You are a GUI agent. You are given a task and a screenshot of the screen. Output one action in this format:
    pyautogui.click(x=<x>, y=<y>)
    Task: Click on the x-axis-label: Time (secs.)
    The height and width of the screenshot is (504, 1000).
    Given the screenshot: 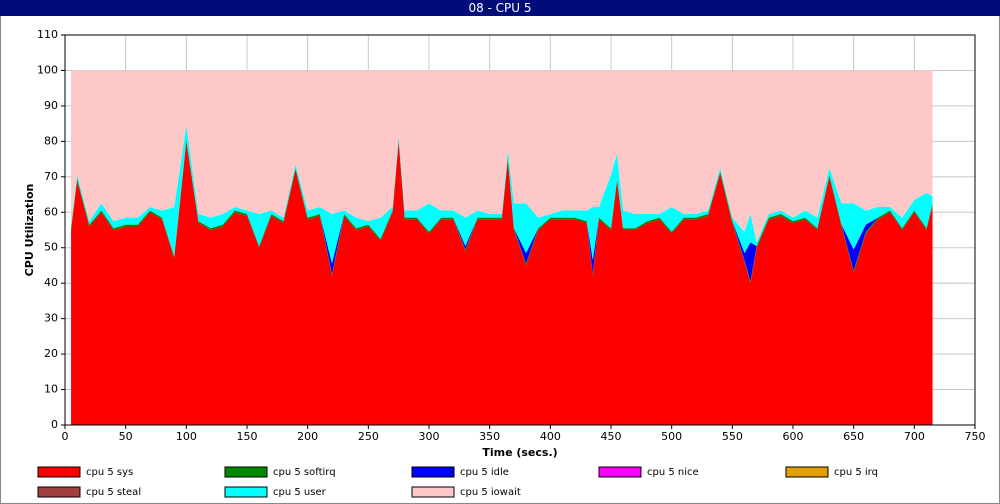 What is the action you would take?
    pyautogui.click(x=519, y=452)
    